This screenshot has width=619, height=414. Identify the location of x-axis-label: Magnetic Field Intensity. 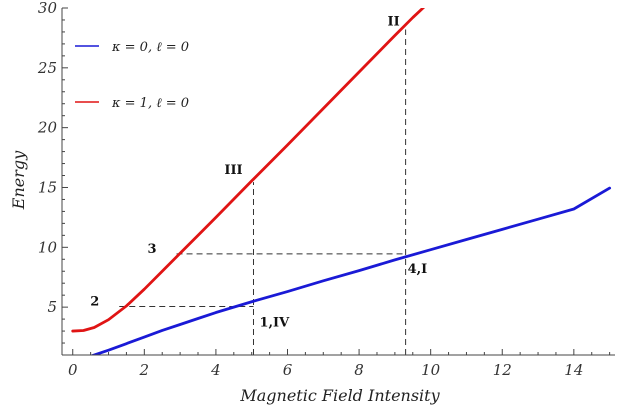
(339, 395).